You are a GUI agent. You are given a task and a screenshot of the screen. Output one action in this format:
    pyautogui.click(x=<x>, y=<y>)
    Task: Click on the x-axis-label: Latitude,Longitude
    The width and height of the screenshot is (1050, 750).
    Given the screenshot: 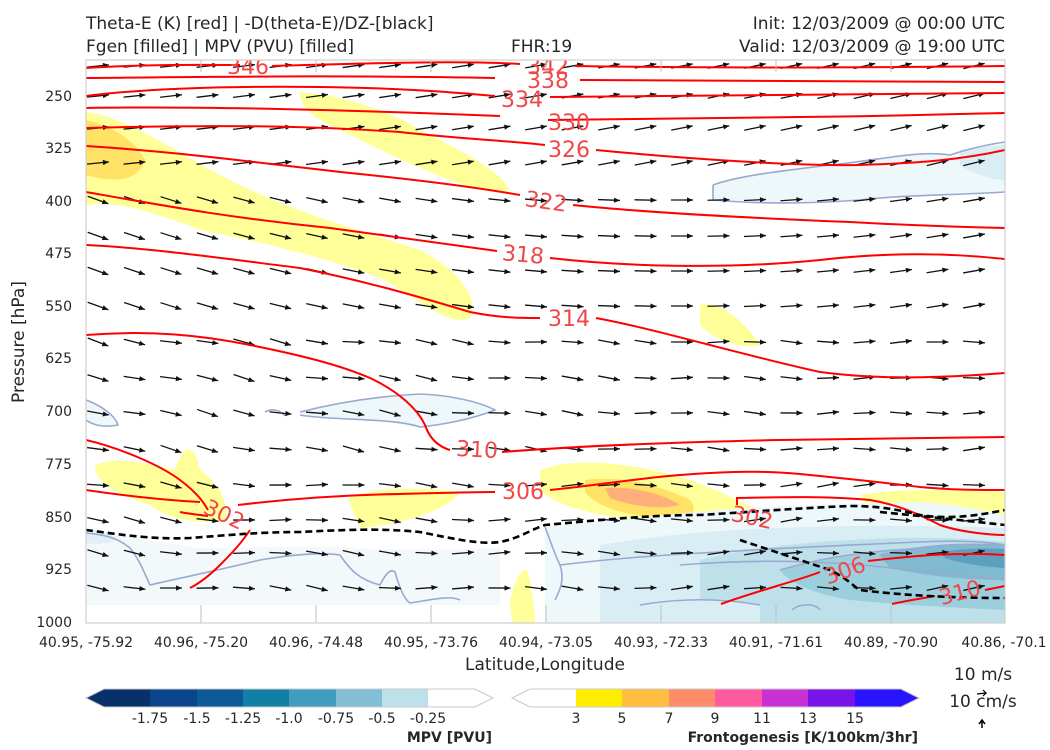 What is the action you would take?
    pyautogui.click(x=545, y=665)
    